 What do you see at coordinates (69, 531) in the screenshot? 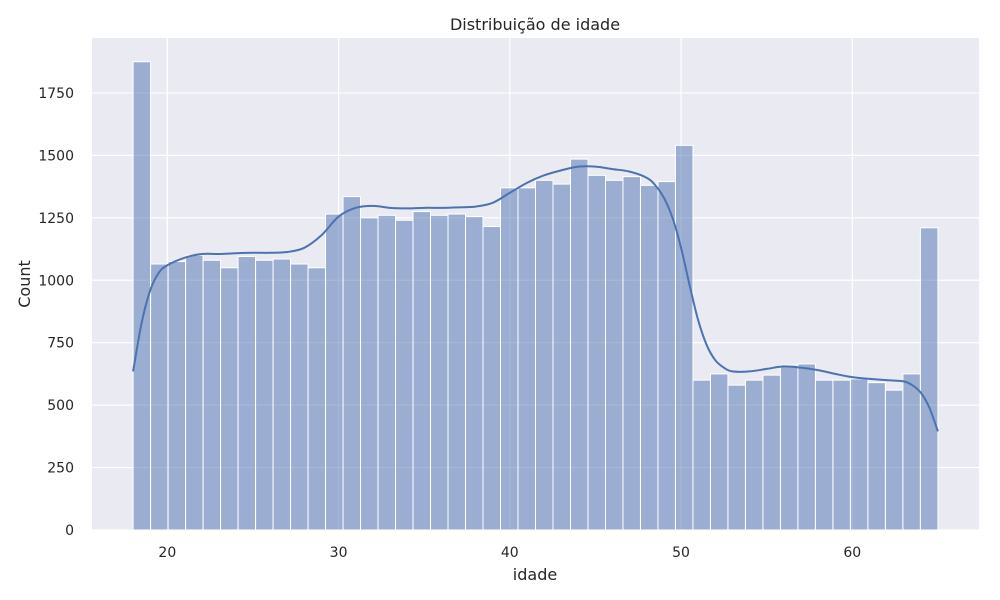
I see `y-tick-label: 0` at bounding box center [69, 531].